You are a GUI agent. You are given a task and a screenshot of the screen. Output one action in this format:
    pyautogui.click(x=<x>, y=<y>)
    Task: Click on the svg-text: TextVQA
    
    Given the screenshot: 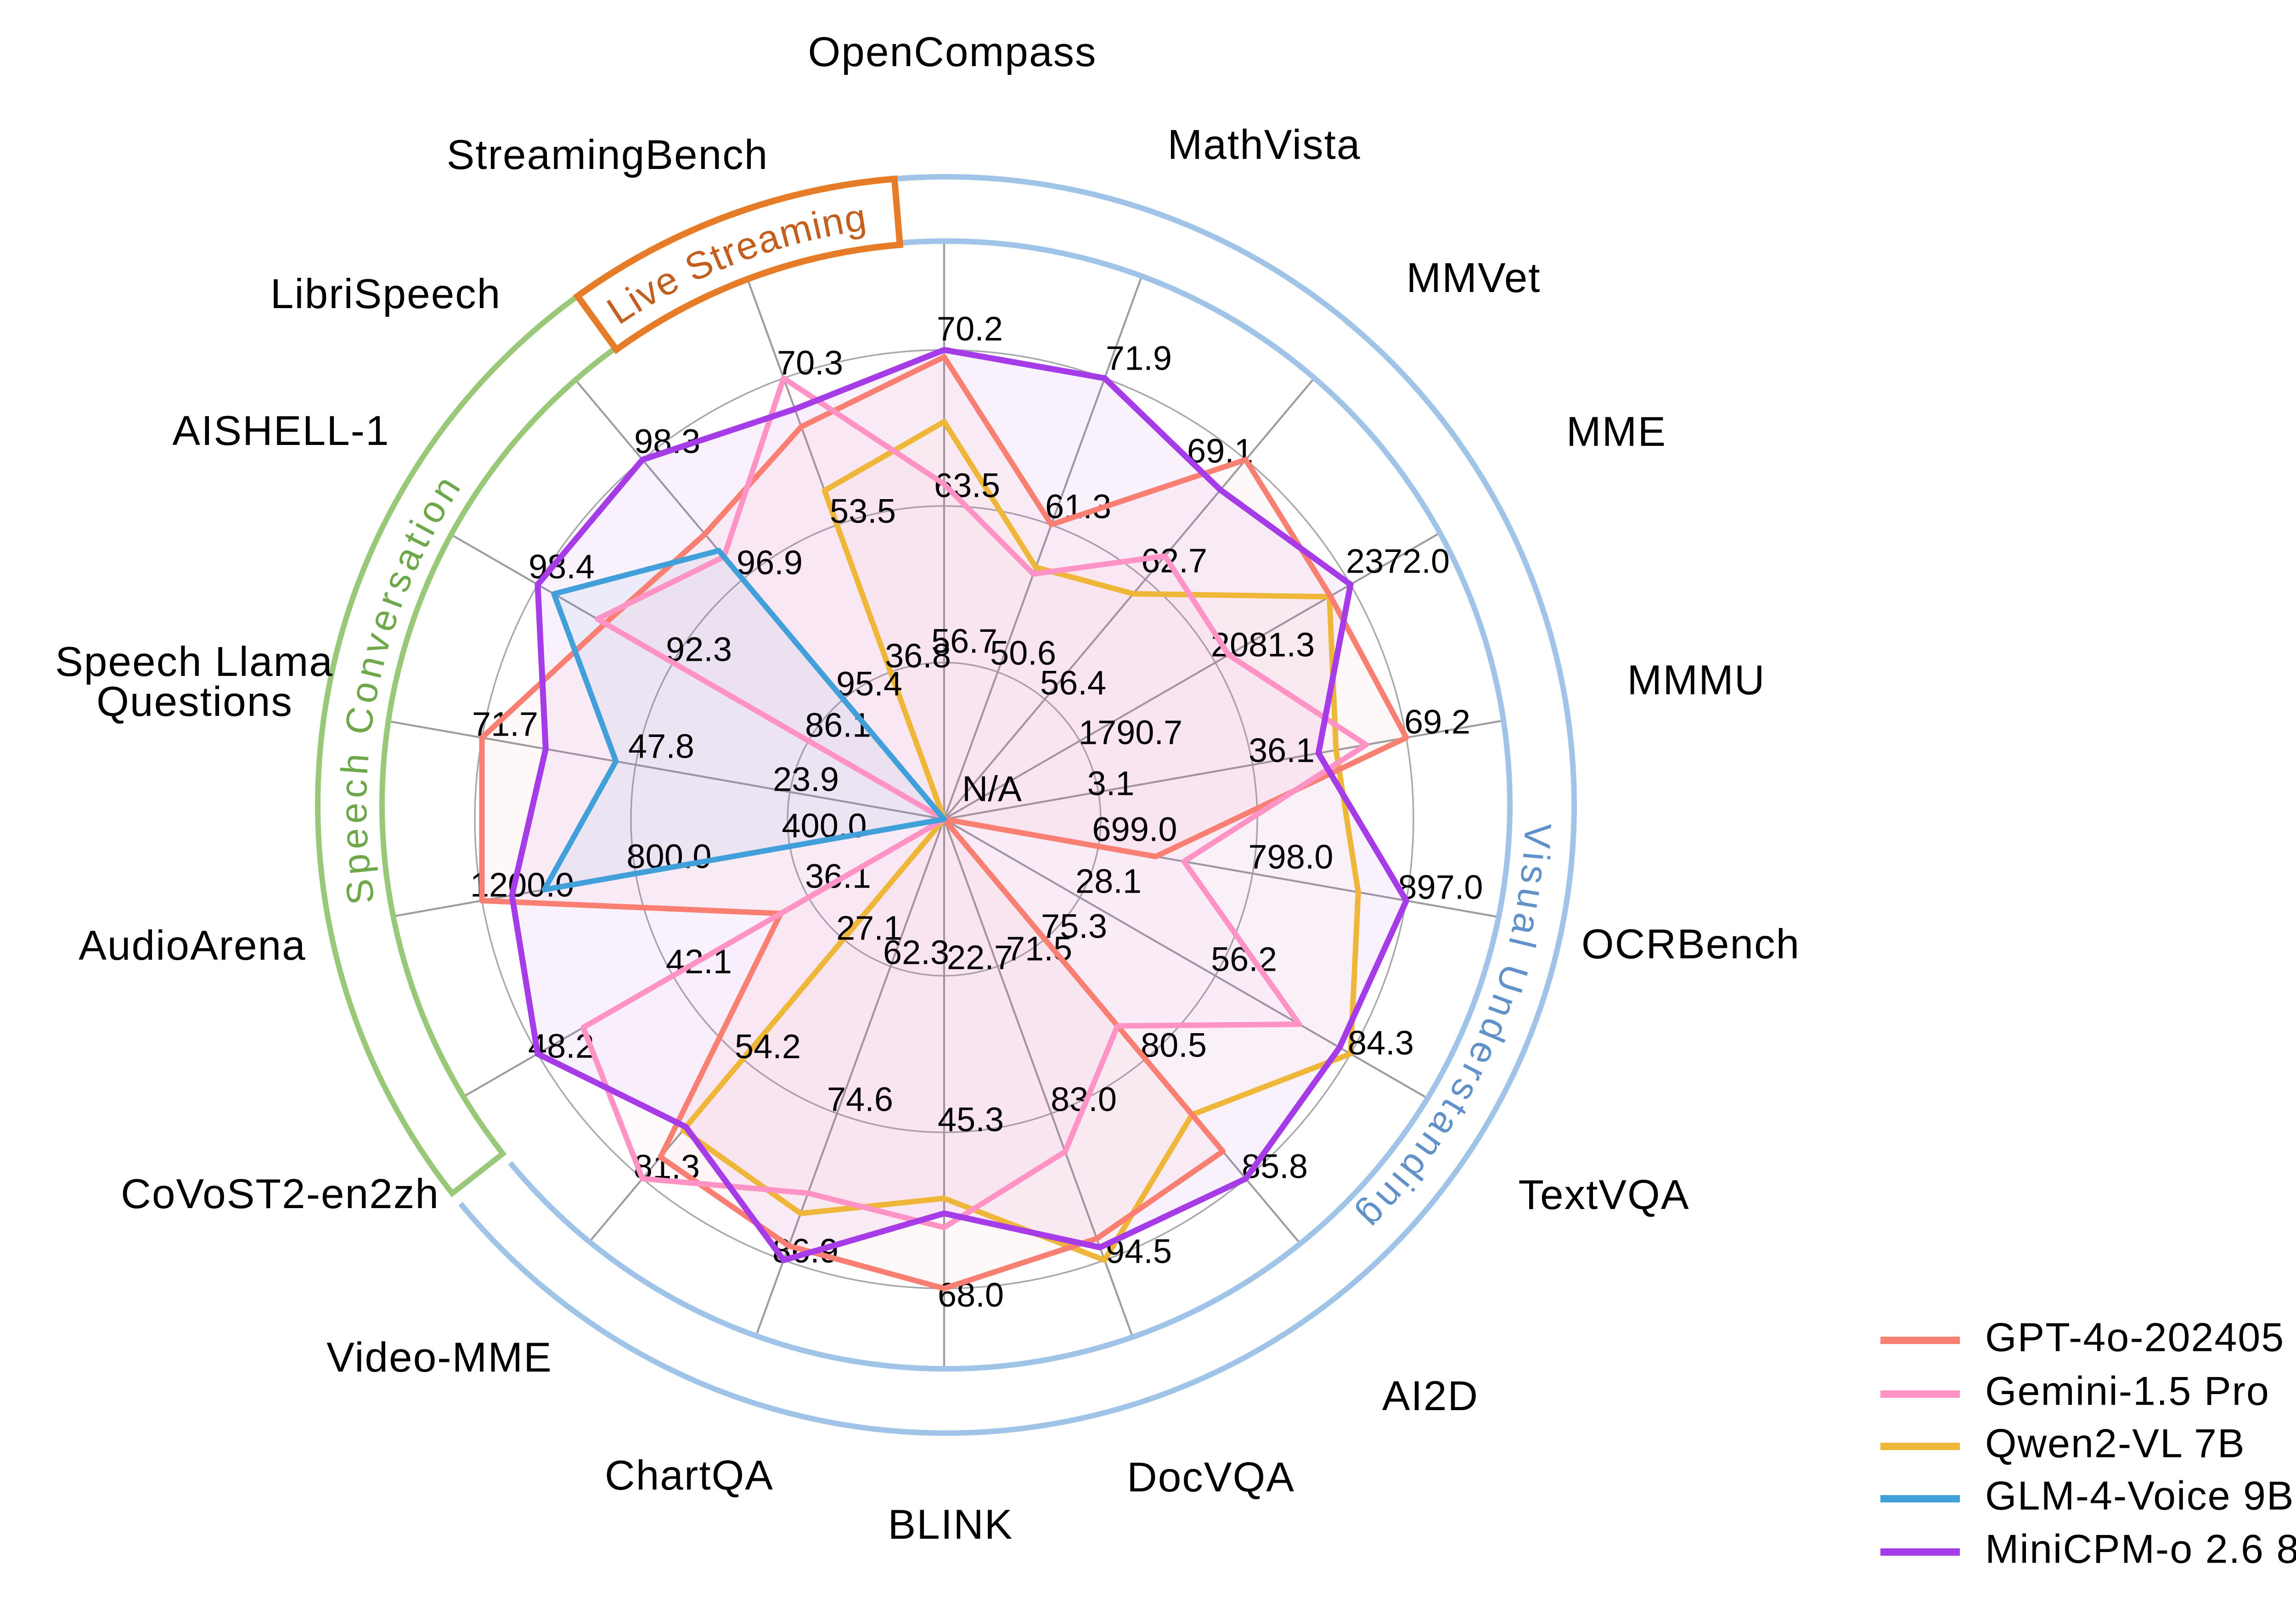 What is the action you would take?
    pyautogui.click(x=1603, y=1195)
    